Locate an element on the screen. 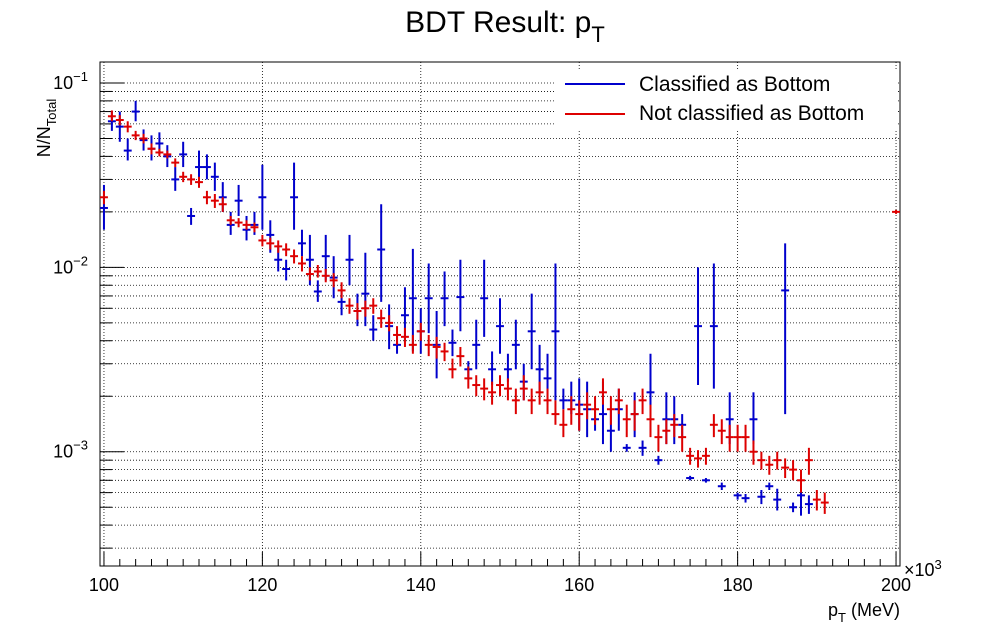 This screenshot has height=642, width=1001. legend-background is located at coordinates (726, 100).